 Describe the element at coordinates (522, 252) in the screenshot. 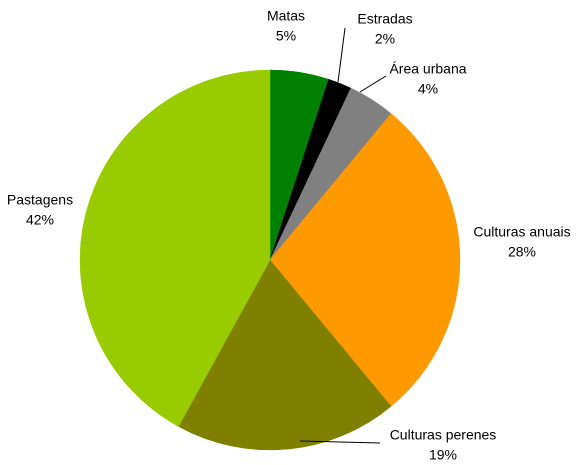

I see `slice-value-label: 28%` at that location.